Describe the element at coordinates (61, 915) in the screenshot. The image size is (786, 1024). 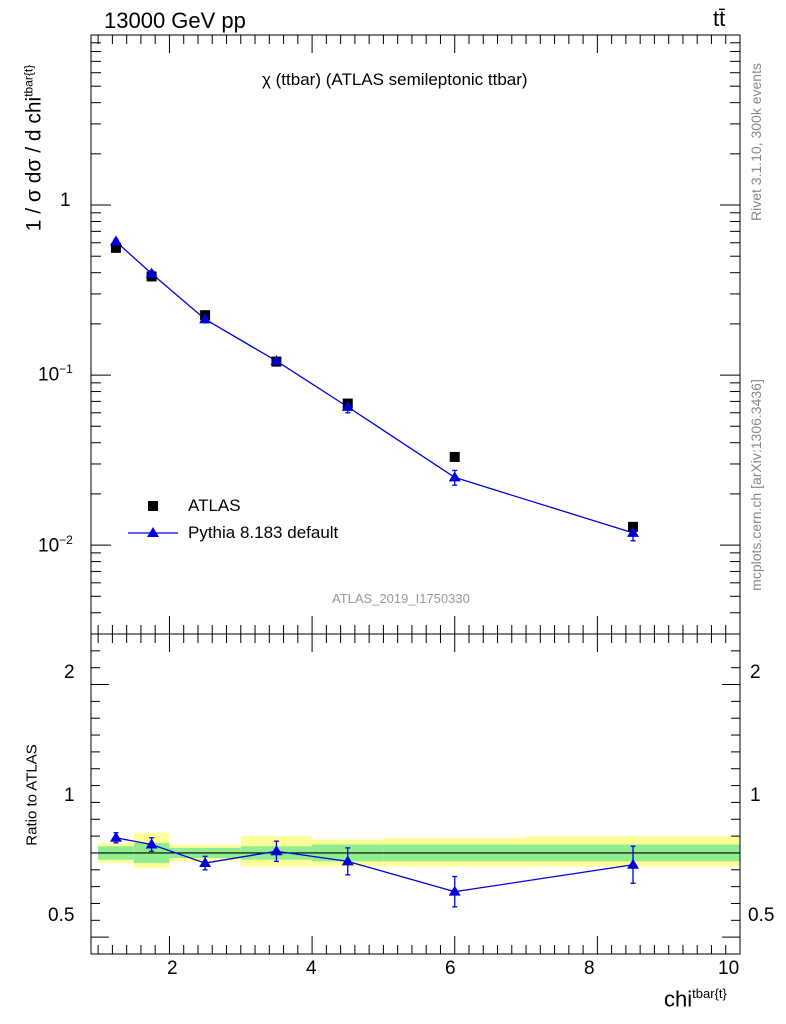
I see `ratio-ytick-label: 0.5` at that location.